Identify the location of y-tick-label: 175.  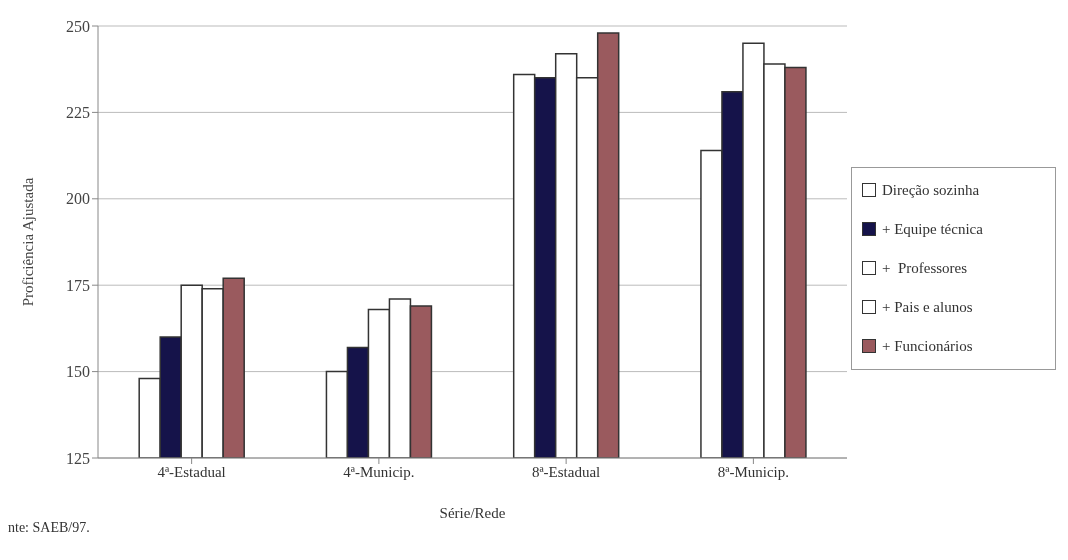
(78, 285).